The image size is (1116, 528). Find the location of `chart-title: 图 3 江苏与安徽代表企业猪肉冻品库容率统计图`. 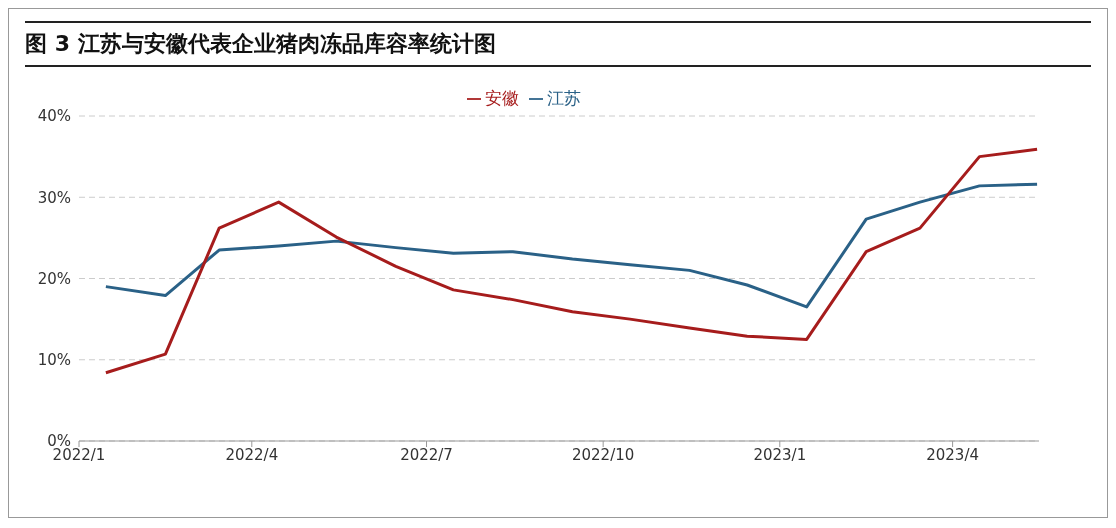

chart-title: 图 3 江苏与安徽代表企业猪肉冻品库容率统计图 is located at coordinates (558, 44).